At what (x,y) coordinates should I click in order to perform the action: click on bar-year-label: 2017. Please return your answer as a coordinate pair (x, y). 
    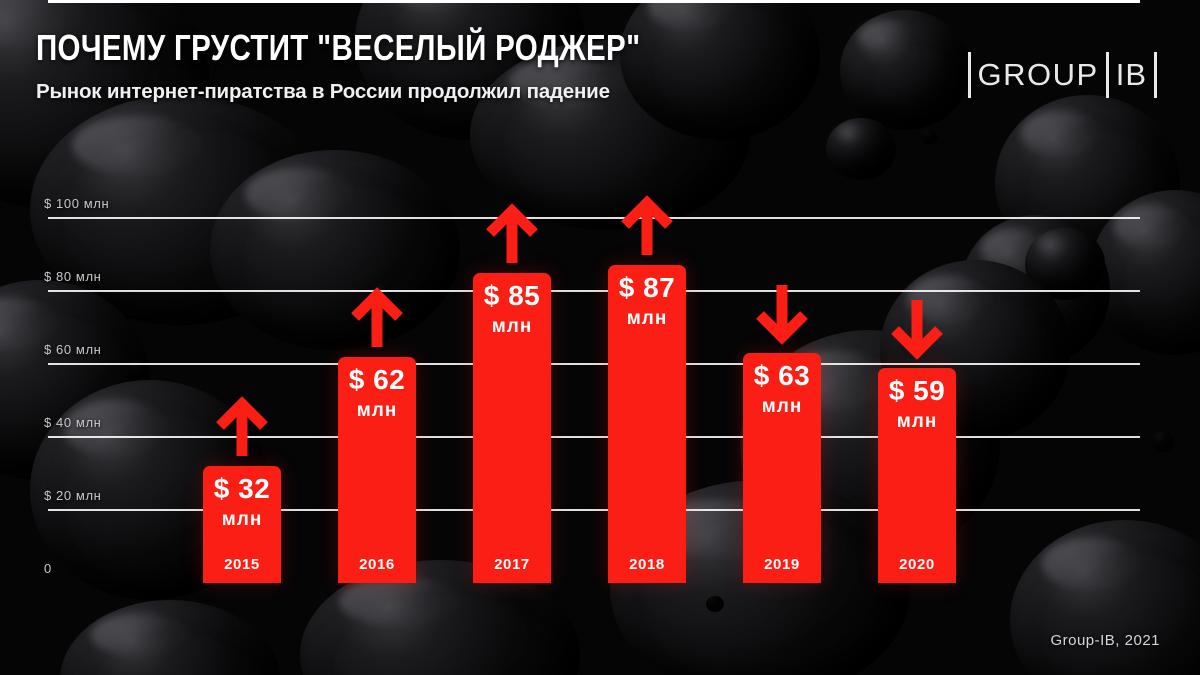
    Looking at the image, I should click on (512, 564).